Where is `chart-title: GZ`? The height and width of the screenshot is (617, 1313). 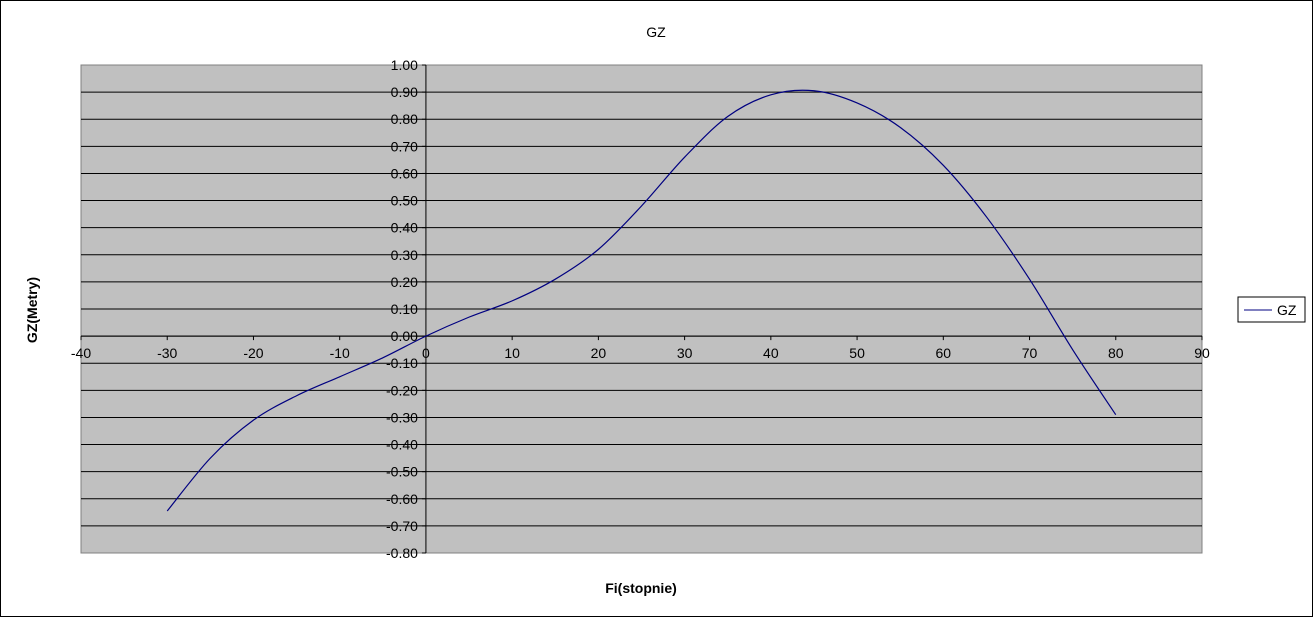
chart-title: GZ is located at coordinates (656, 32).